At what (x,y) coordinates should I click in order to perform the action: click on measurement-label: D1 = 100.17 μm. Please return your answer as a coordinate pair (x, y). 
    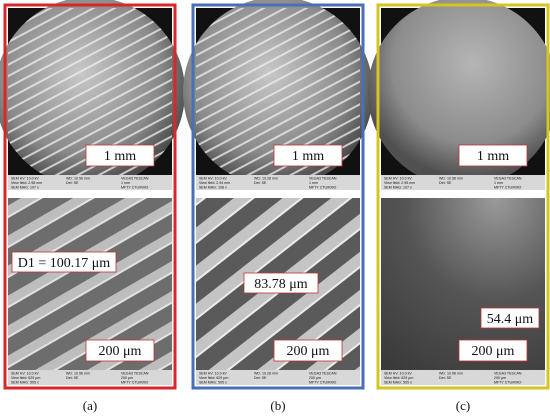
    Looking at the image, I should click on (64, 263).